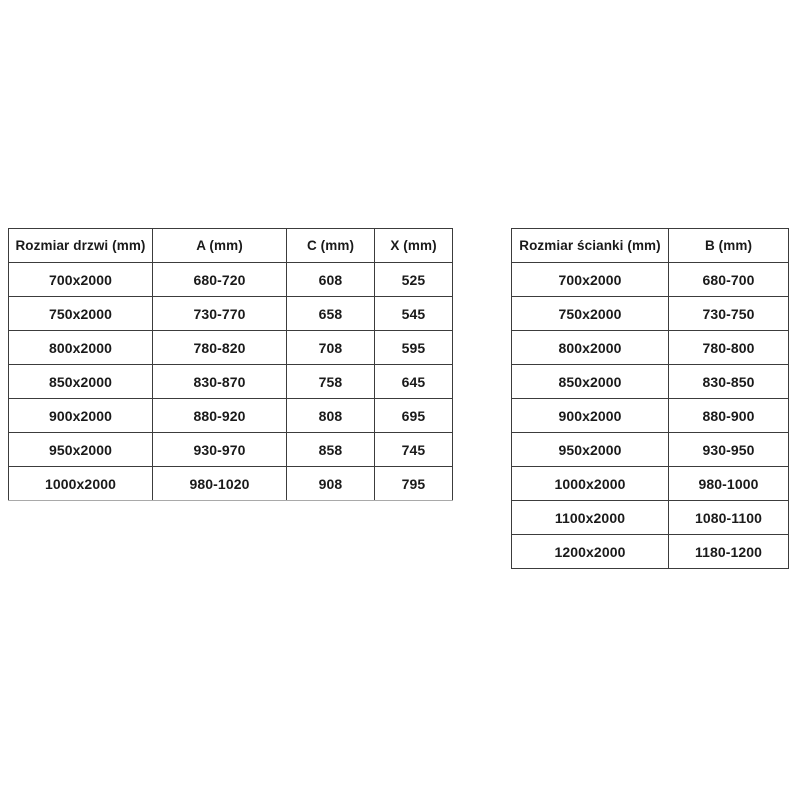 The width and height of the screenshot is (800, 800). What do you see at coordinates (330, 381) in the screenshot?
I see `cell-c: 758` at bounding box center [330, 381].